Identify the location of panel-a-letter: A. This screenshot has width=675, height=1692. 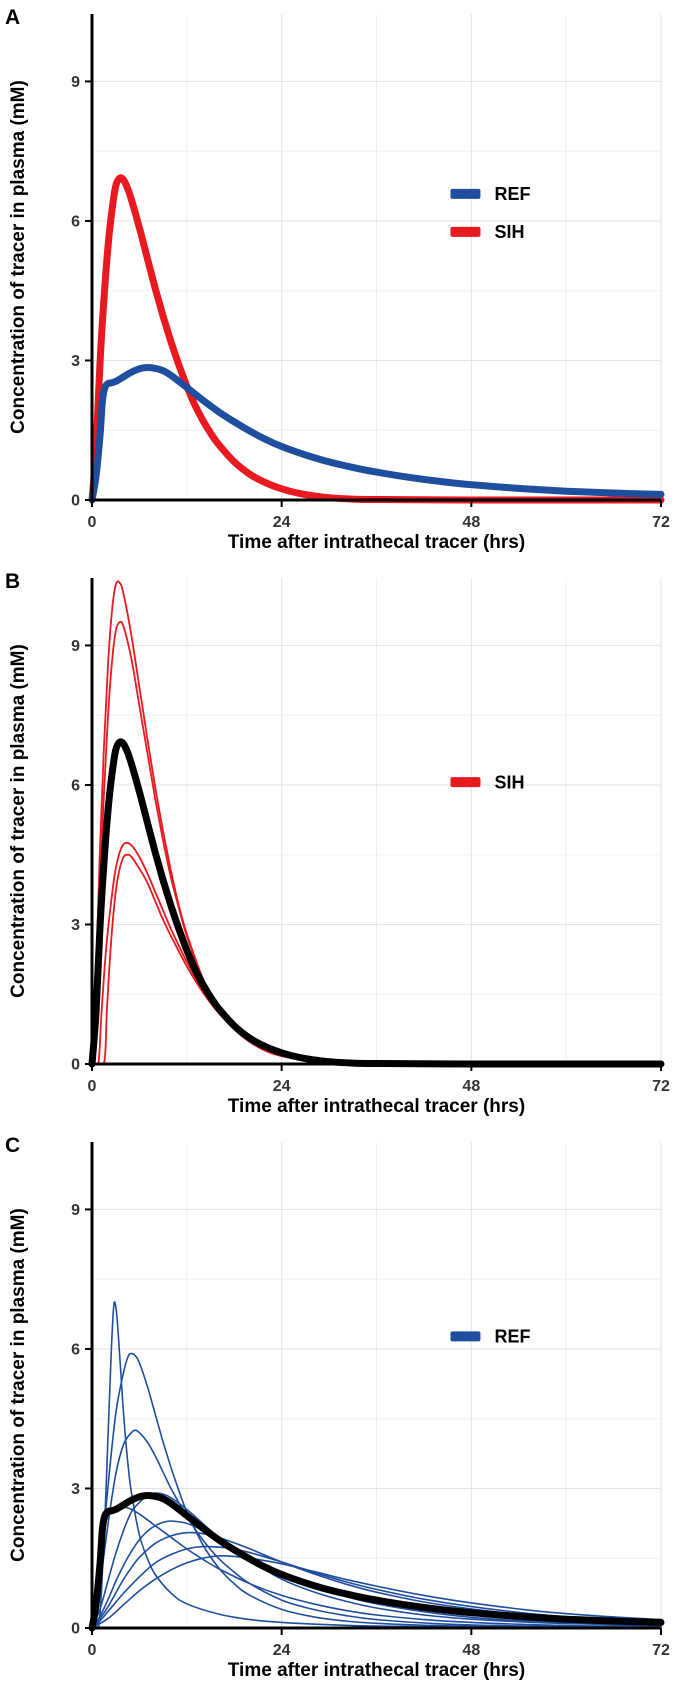
(13, 17).